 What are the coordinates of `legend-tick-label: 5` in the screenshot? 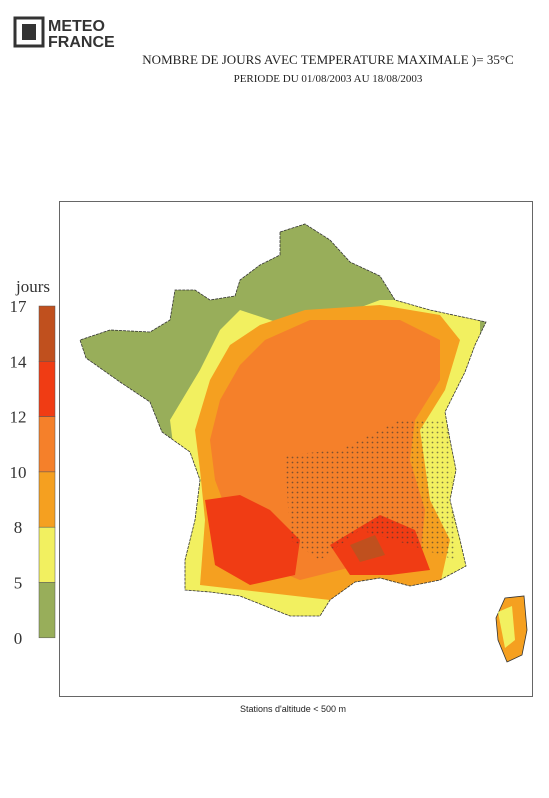 It's located at (18, 583).